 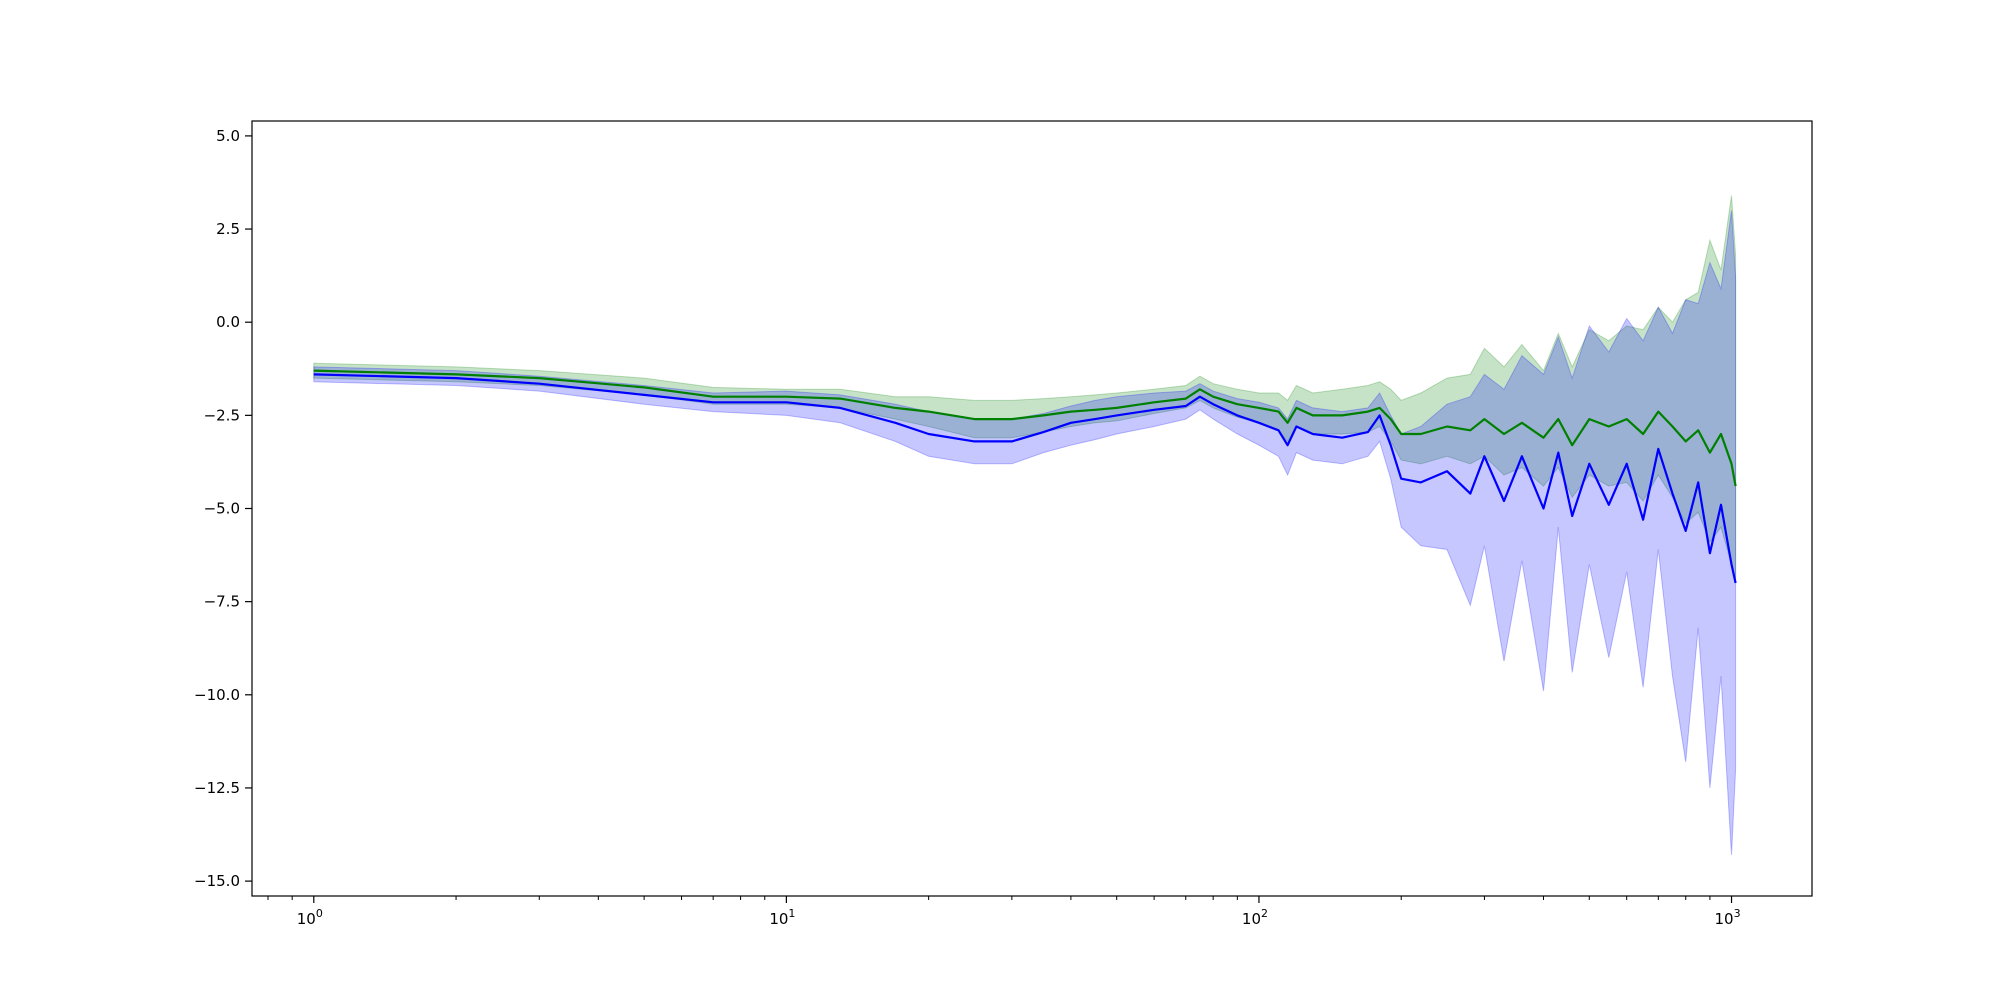 I want to click on x-tick-label-2: 10², so click(x=1255, y=917).